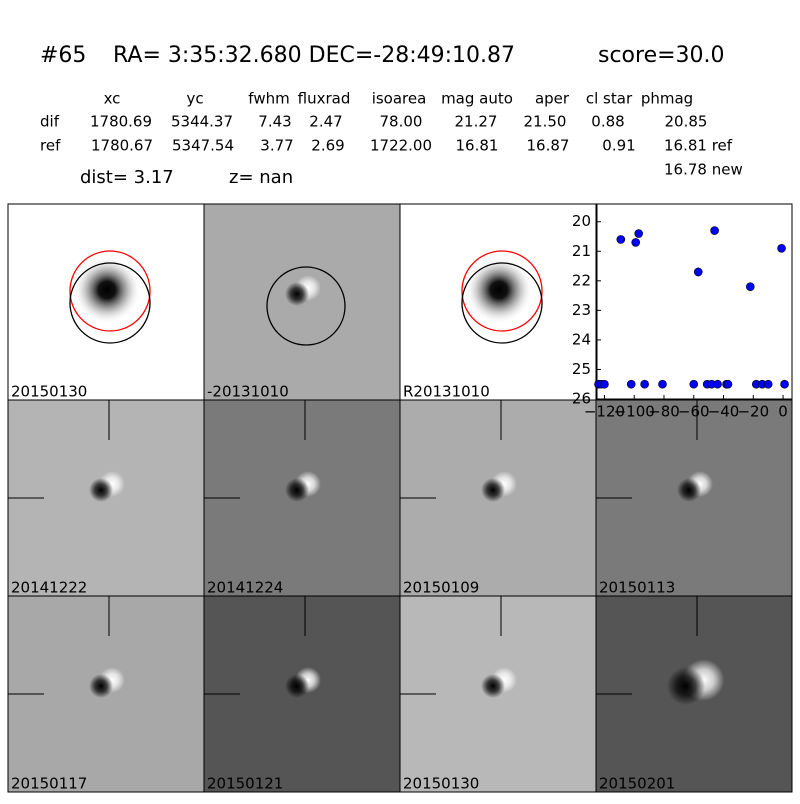  Describe the element at coordinates (476, 122) in the screenshot. I see `table-cell: 21.27` at that location.